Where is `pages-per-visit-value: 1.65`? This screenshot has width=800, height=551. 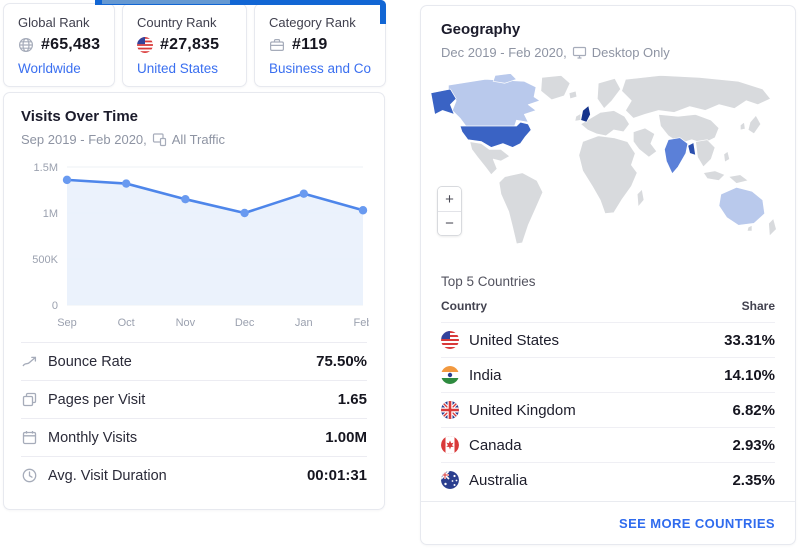 pages-per-visit-value: 1.65 is located at coordinates (352, 399).